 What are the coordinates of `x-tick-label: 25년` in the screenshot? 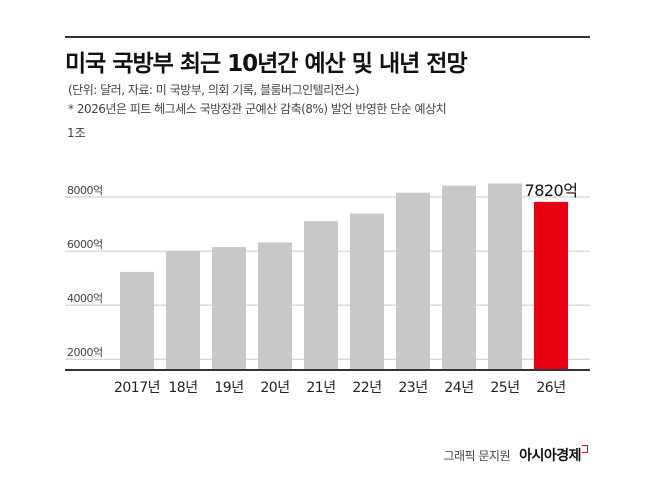 It's located at (504, 388).